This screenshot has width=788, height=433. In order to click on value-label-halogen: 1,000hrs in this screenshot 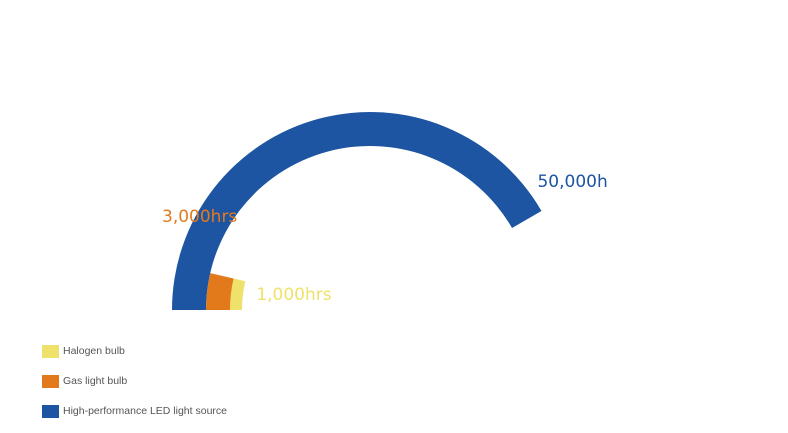, I will do `click(293, 295)`.